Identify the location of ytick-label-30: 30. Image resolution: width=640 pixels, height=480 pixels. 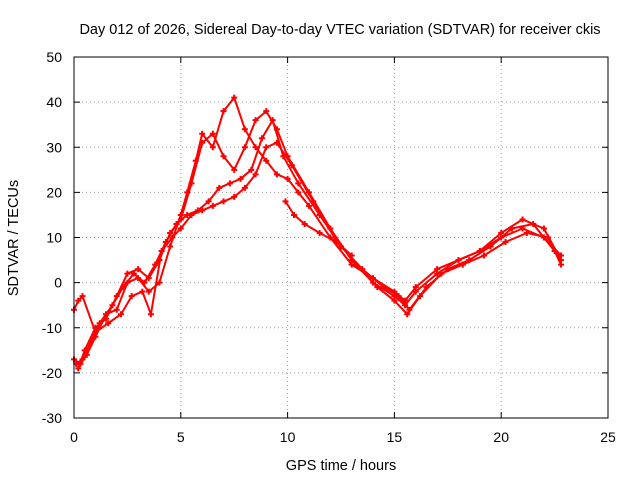
(54, 147).